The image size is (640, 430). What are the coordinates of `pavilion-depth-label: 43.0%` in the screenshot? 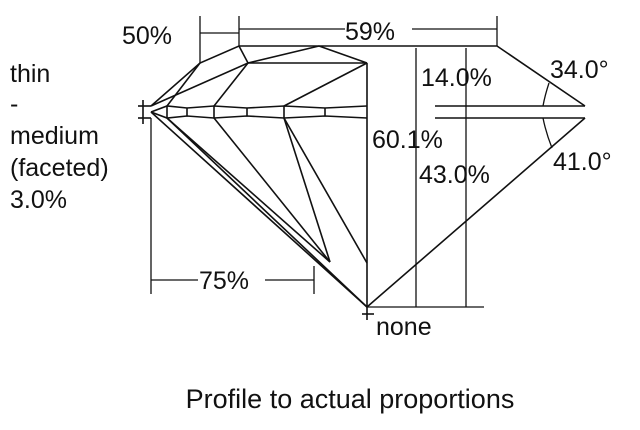 It's located at (454, 175).